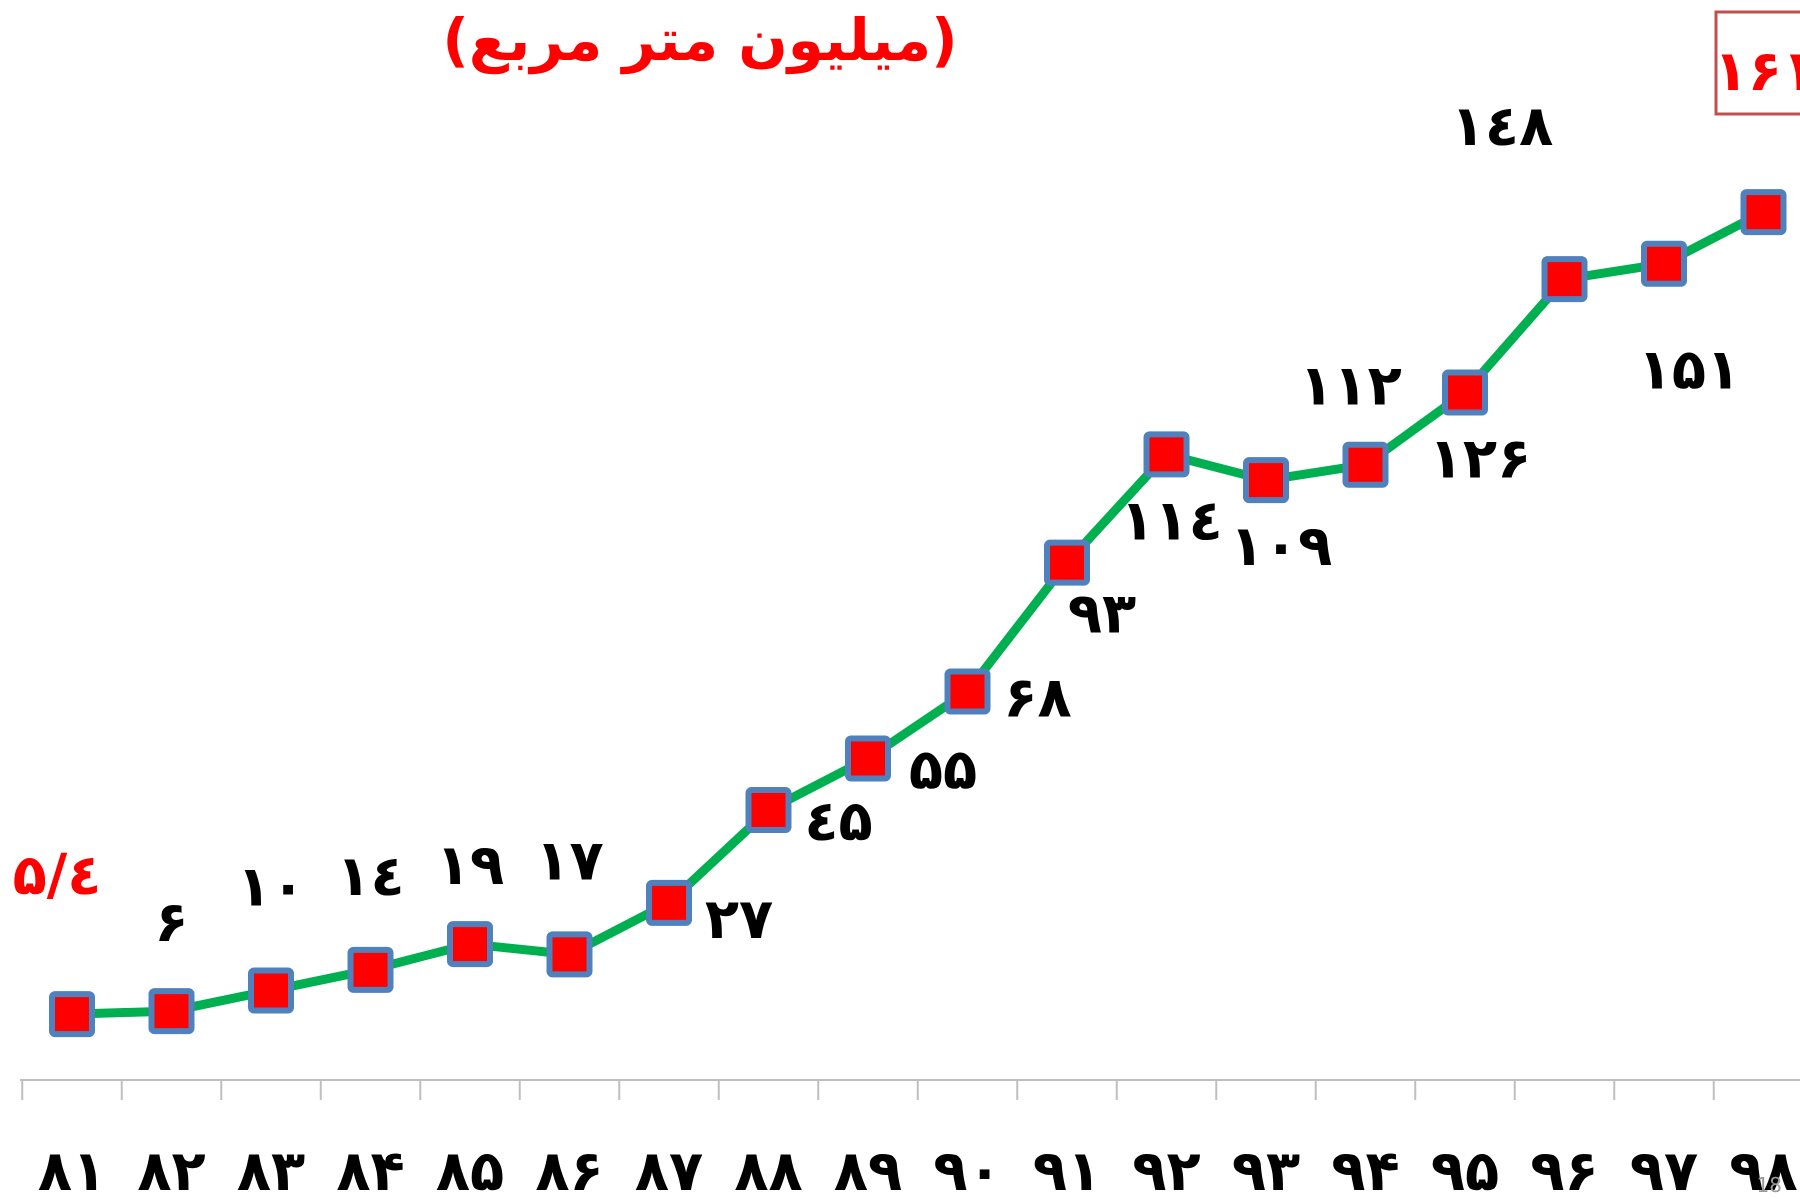 This screenshot has width=1800, height=1199. What do you see at coordinates (768, 1169) in the screenshot?
I see `x-tick-label: ۸۸` at bounding box center [768, 1169].